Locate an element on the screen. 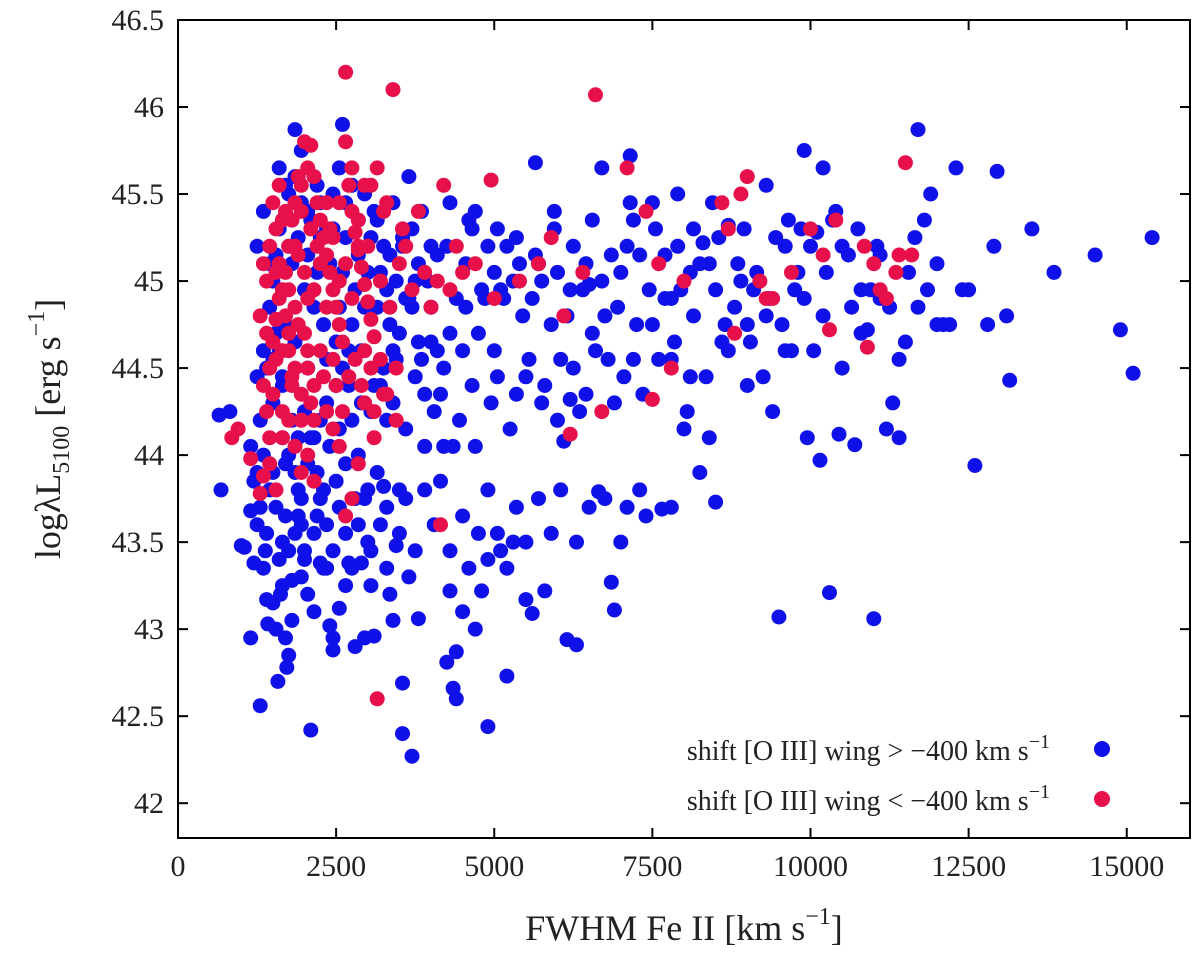 The image size is (1200, 954). x-axis-label: FWHM Fe II [km s−1] is located at coordinates (684, 926).